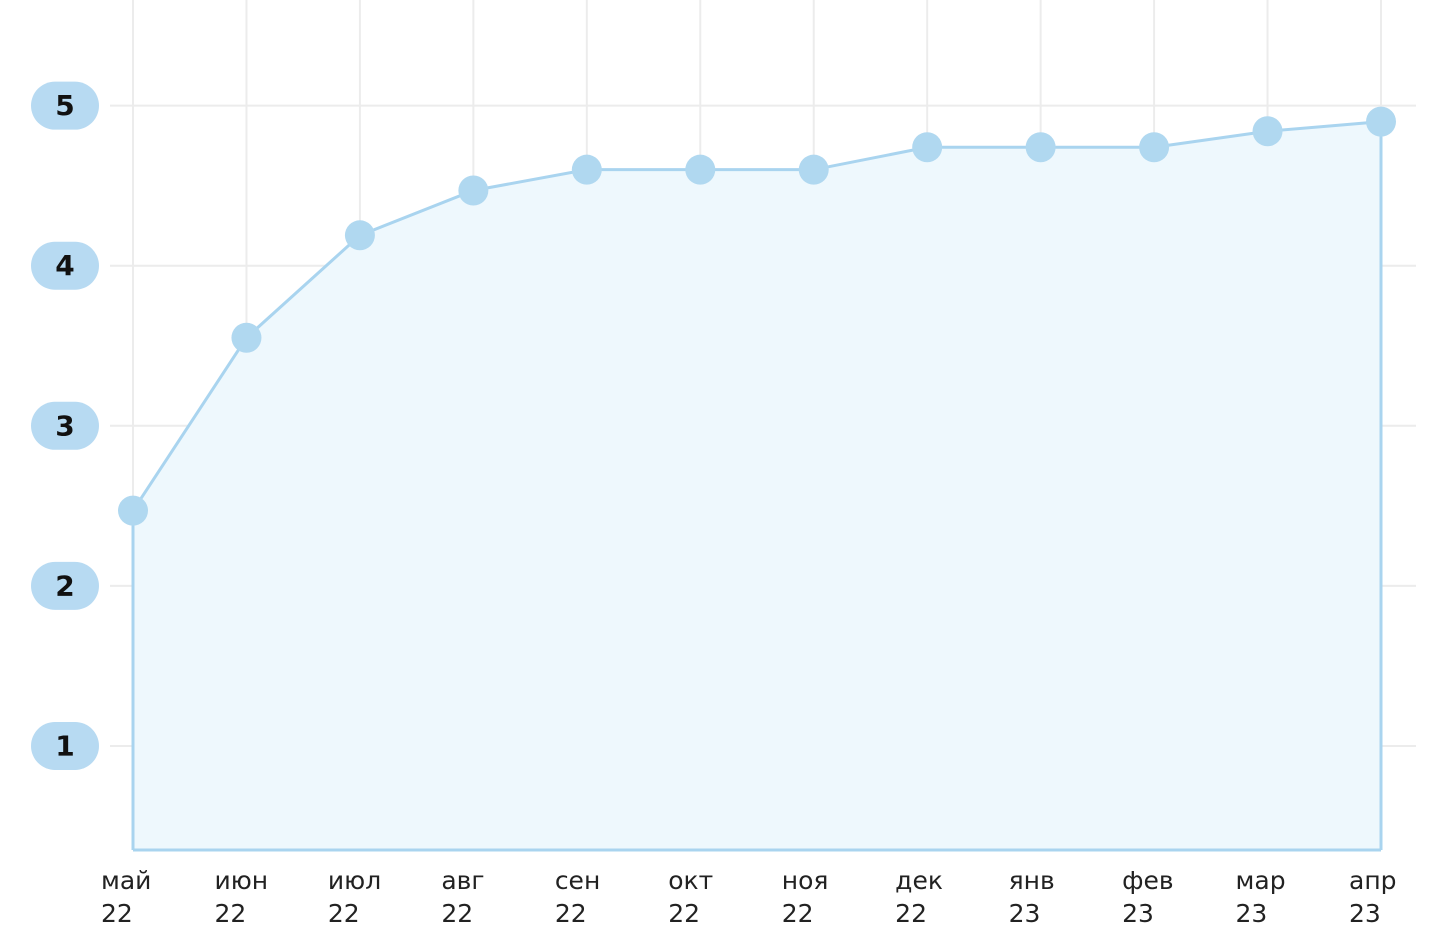 This screenshot has height=929, width=1441. I want to click on x-tick-label: авг 22, so click(463, 897).